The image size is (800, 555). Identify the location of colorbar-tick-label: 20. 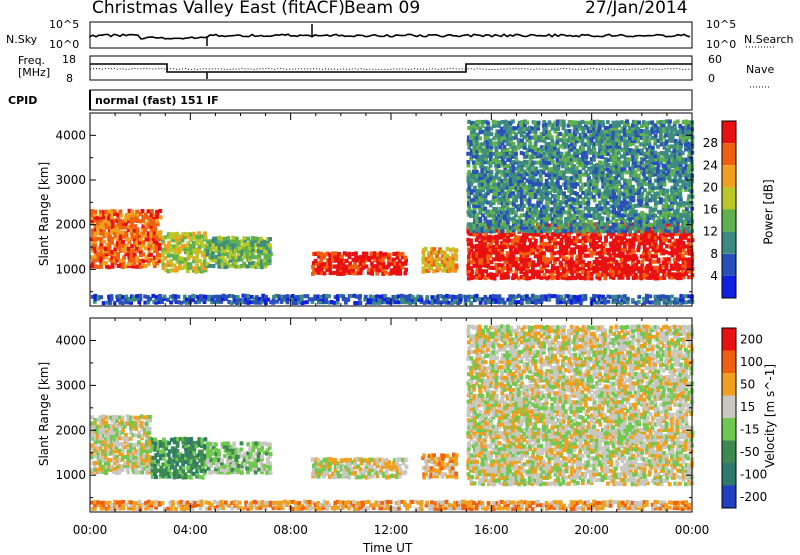
(710, 187).